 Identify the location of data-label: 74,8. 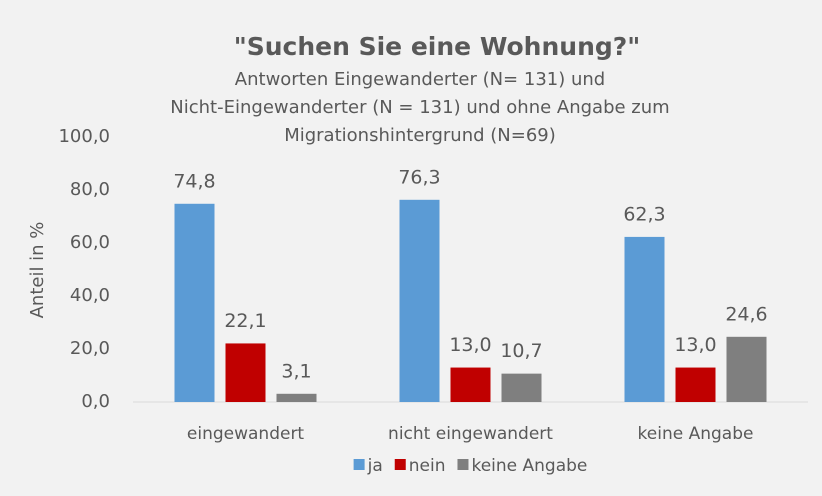
(194, 181).